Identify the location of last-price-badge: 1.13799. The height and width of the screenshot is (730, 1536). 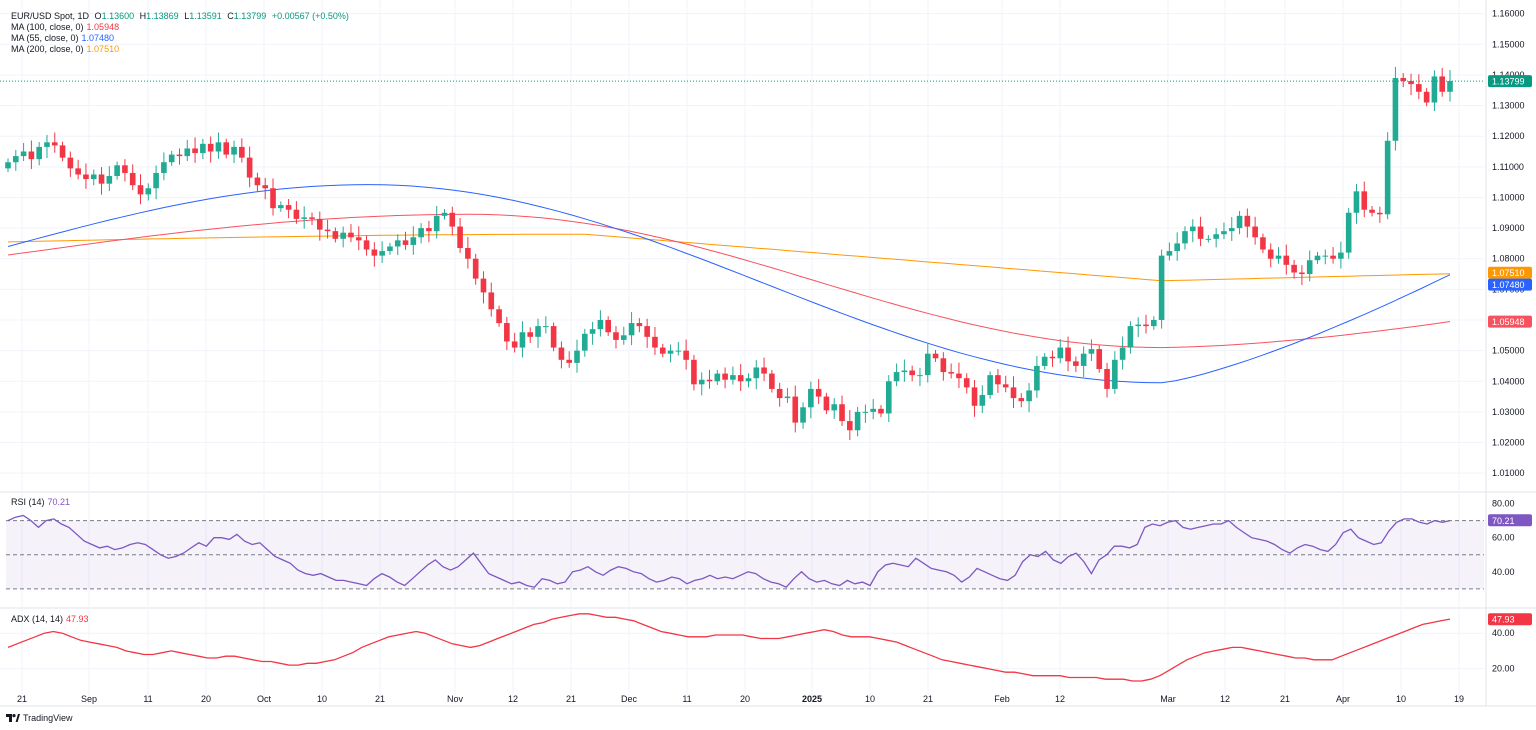
(1510, 81).